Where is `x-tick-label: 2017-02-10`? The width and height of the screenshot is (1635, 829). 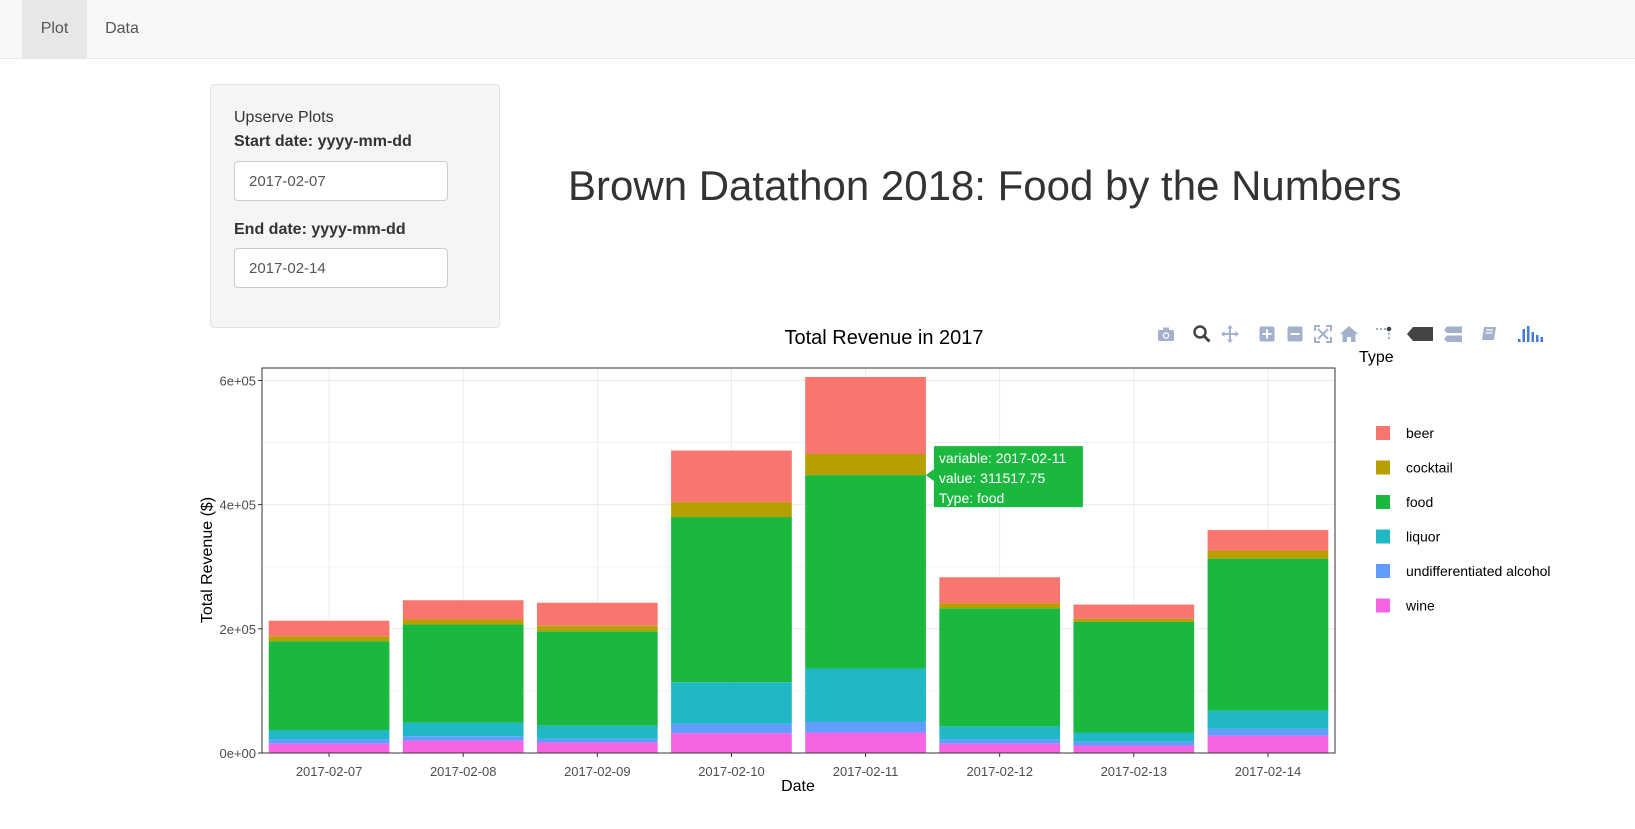 x-tick-label: 2017-02-10 is located at coordinates (731, 771).